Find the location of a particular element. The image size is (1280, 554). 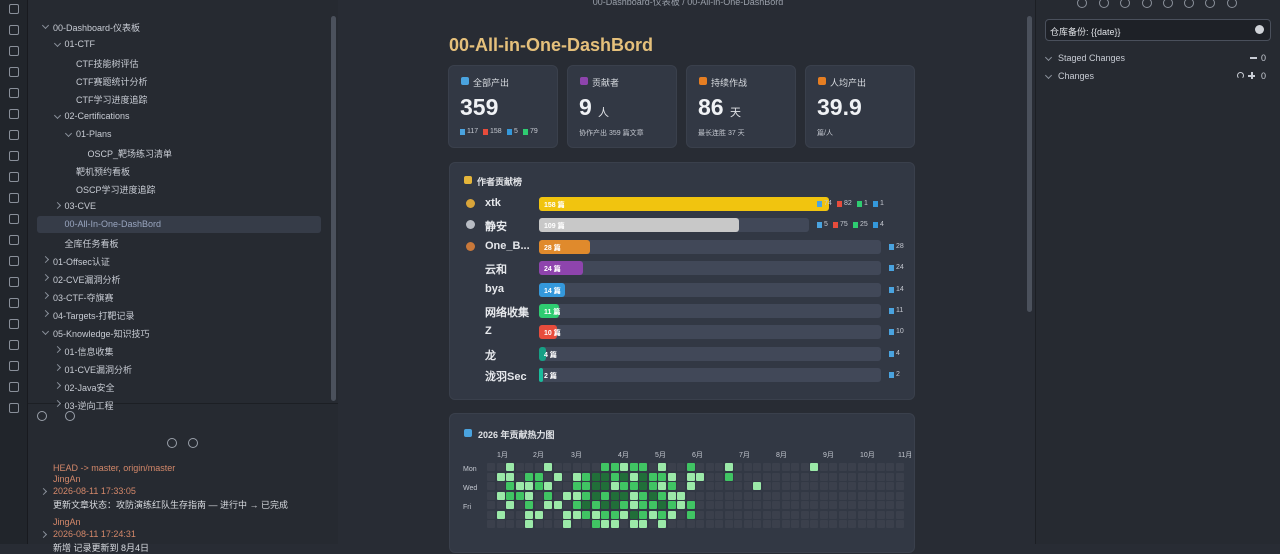

tag-count: 14 is located at coordinates (900, 289).